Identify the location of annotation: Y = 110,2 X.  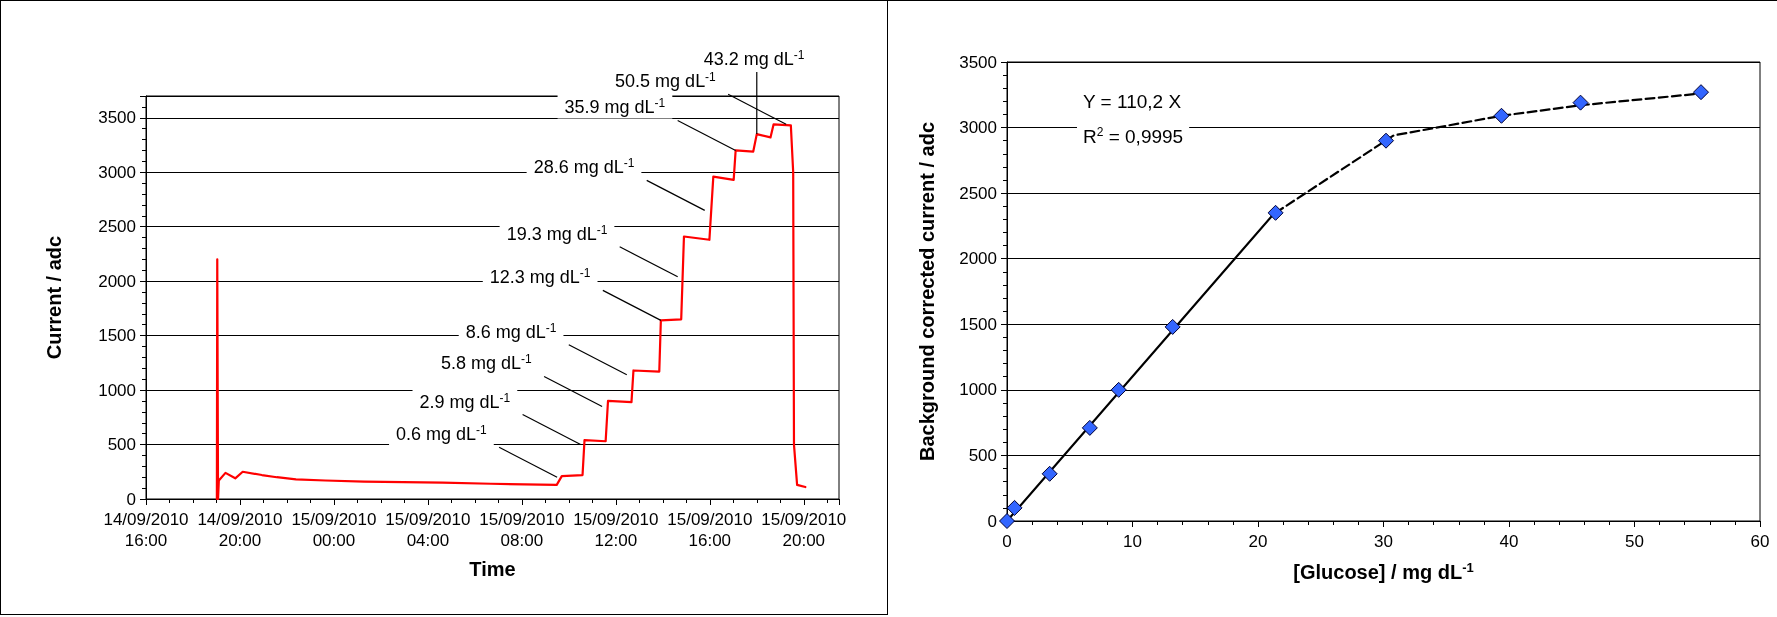
(1132, 101).